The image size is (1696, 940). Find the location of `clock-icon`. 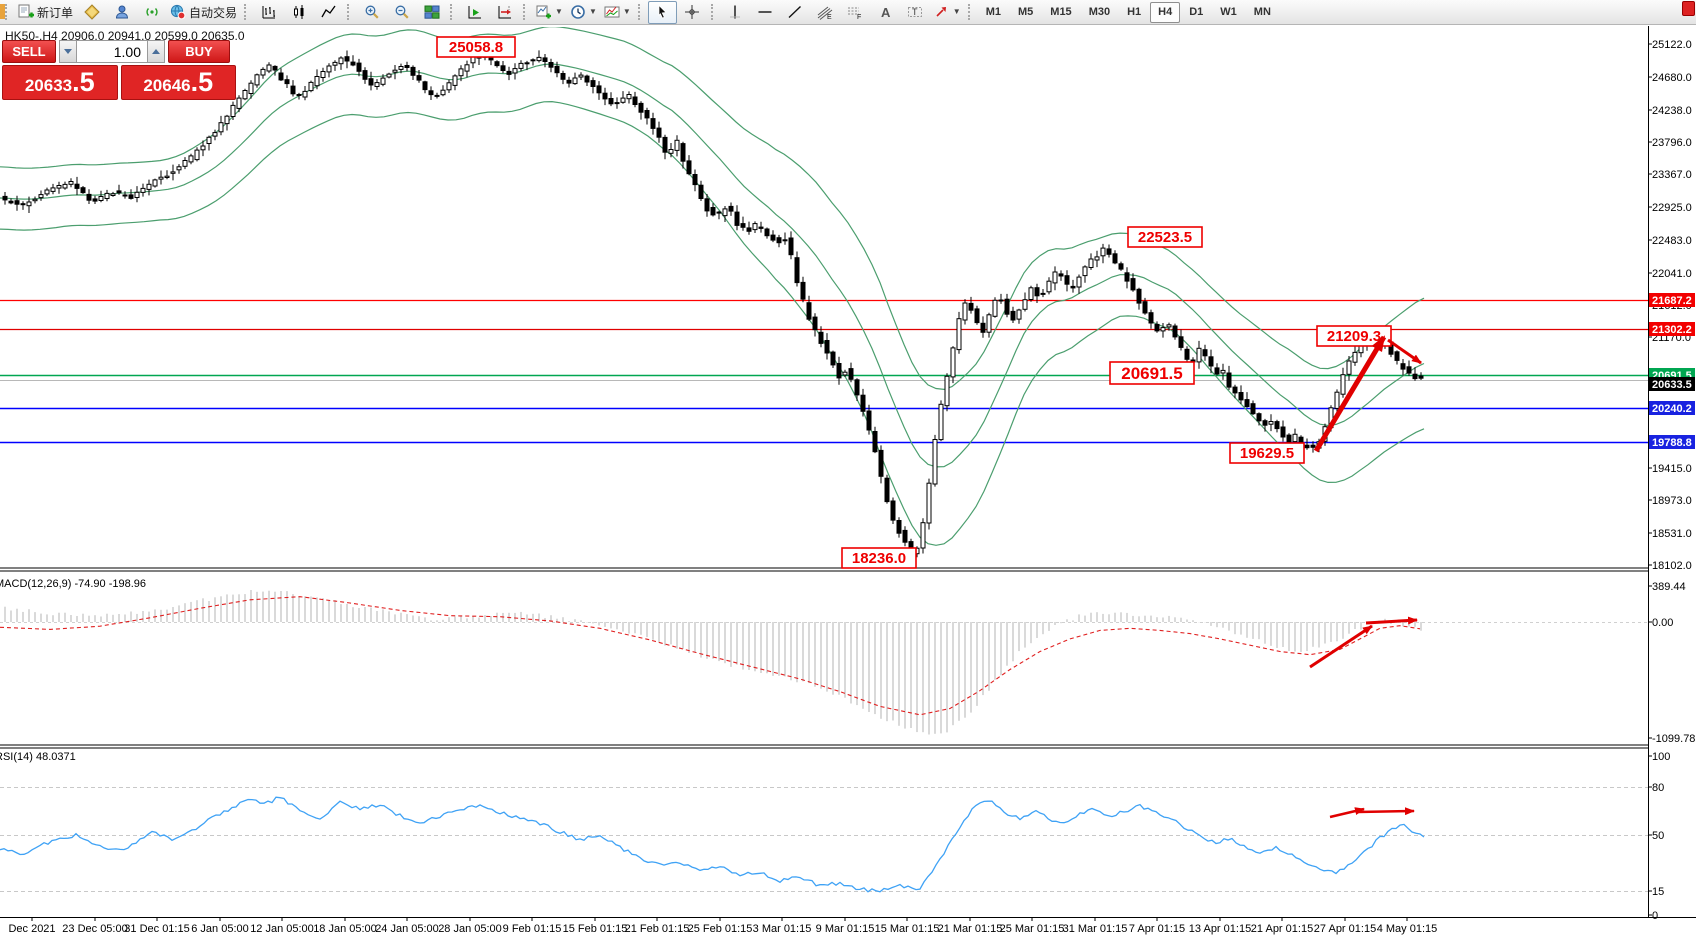

clock-icon is located at coordinates (578, 12).